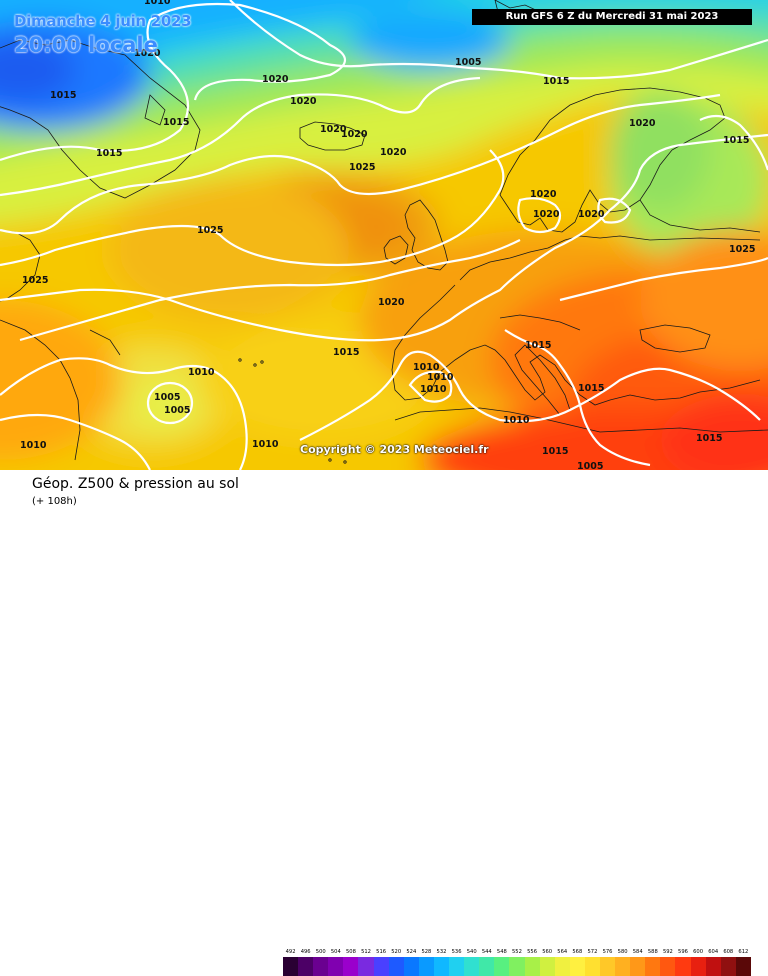 The width and height of the screenshot is (768, 976). I want to click on legend-label: 592, so click(667, 952).